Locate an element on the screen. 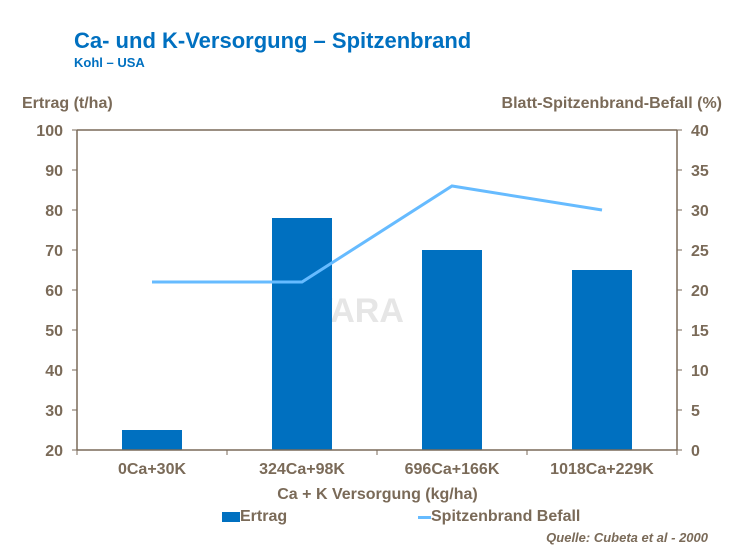 The image size is (730, 547). y-tick-label: 30 is located at coordinates (54, 411).